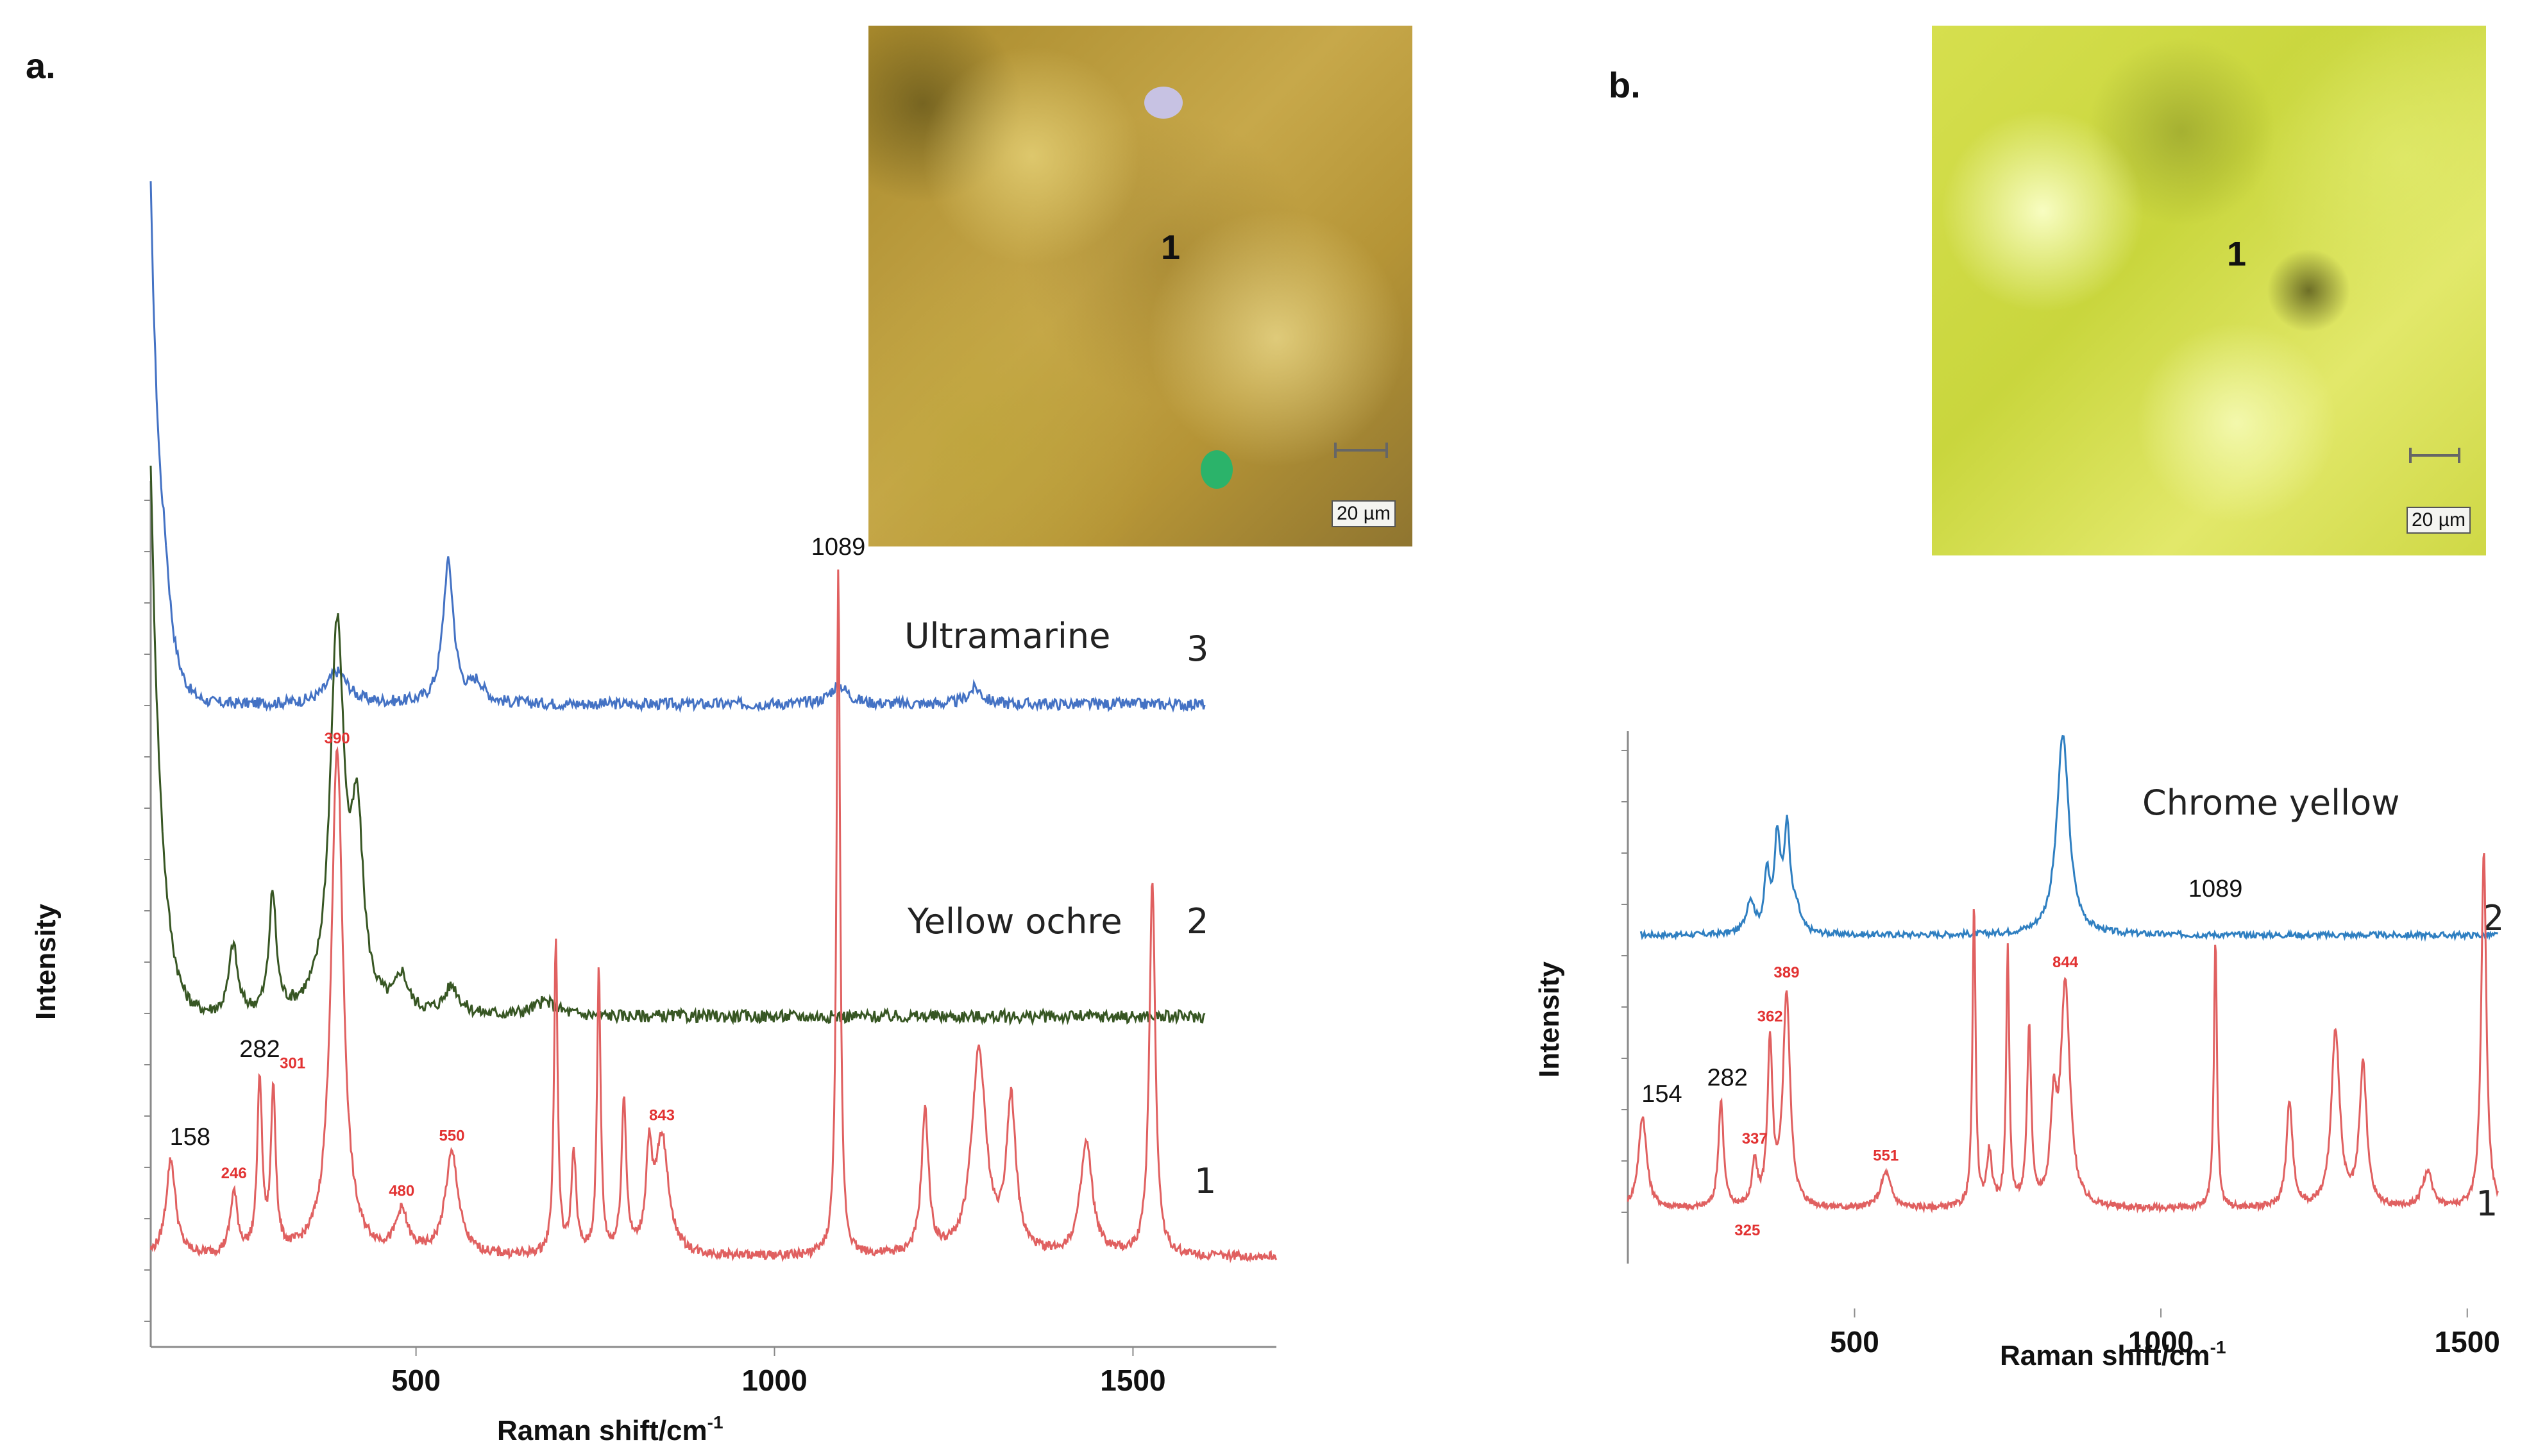 This screenshot has height=1456, width=2538. What do you see at coordinates (1197, 922) in the screenshot?
I see `a-series-2-number: 2` at bounding box center [1197, 922].